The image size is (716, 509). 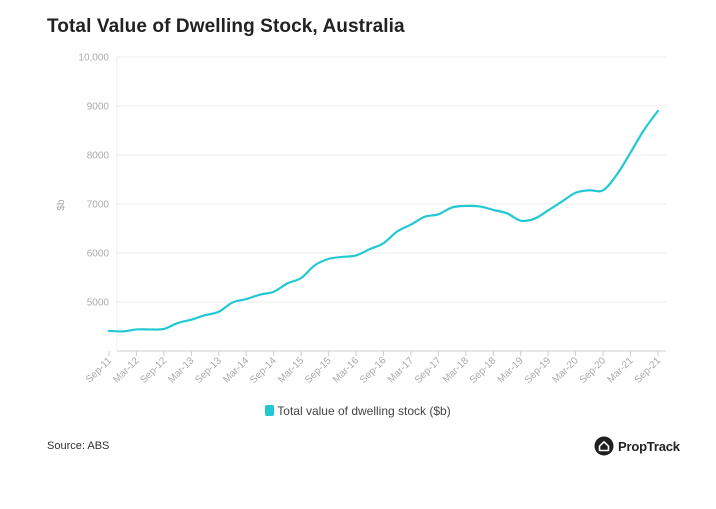 What do you see at coordinates (78, 446) in the screenshot?
I see `source-note: Source: ABS` at bounding box center [78, 446].